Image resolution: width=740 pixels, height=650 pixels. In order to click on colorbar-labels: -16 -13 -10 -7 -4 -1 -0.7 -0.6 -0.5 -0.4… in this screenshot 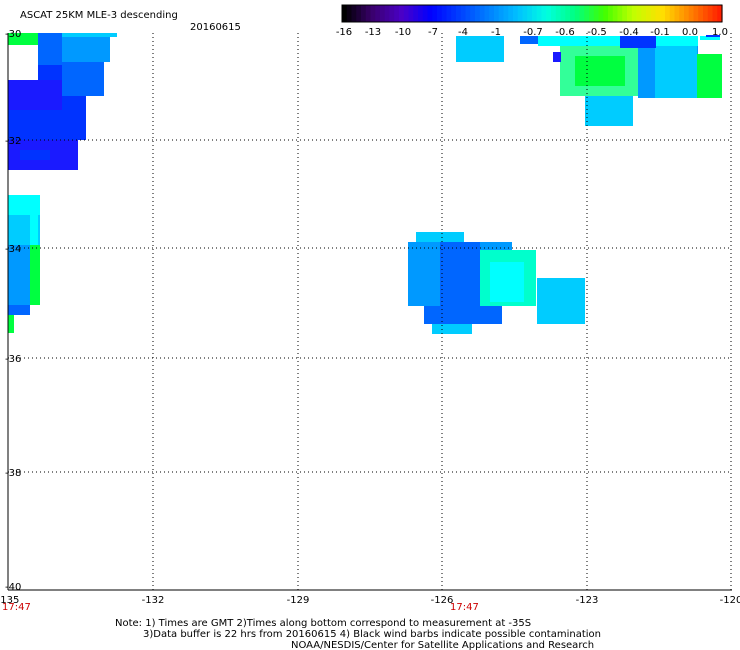, I will do `click(532, 32)`.